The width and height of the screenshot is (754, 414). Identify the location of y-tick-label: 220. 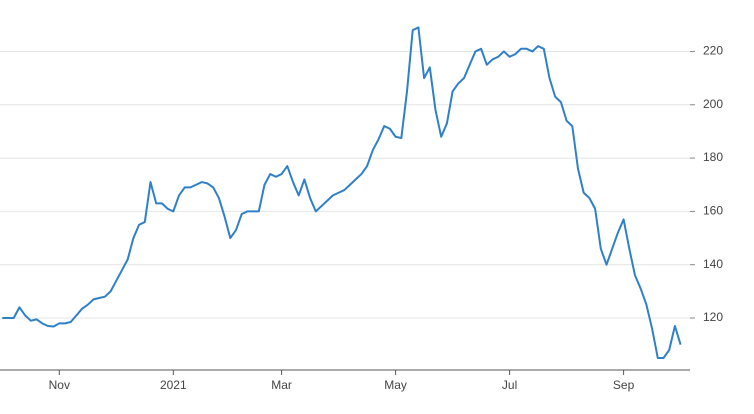
(713, 51).